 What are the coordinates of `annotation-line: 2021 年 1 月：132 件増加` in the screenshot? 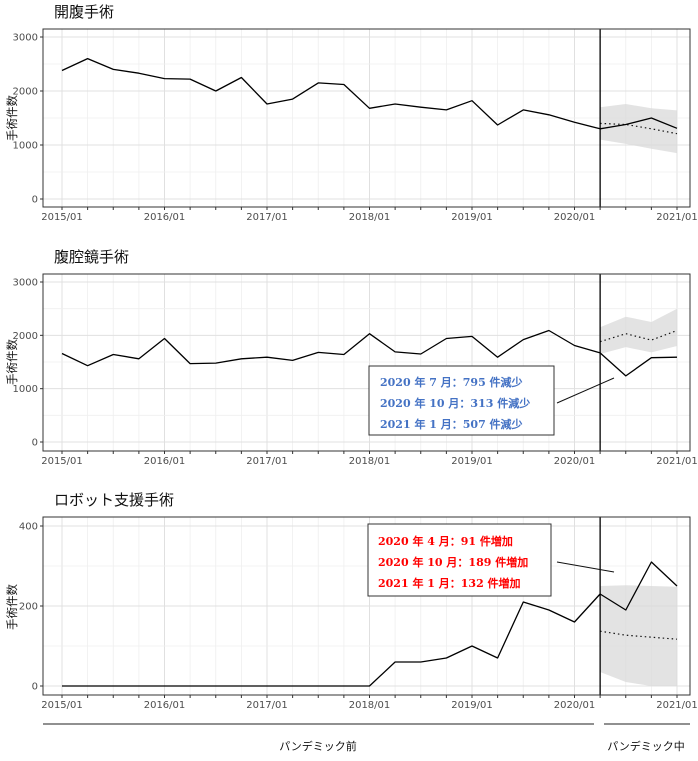 It's located at (449, 583).